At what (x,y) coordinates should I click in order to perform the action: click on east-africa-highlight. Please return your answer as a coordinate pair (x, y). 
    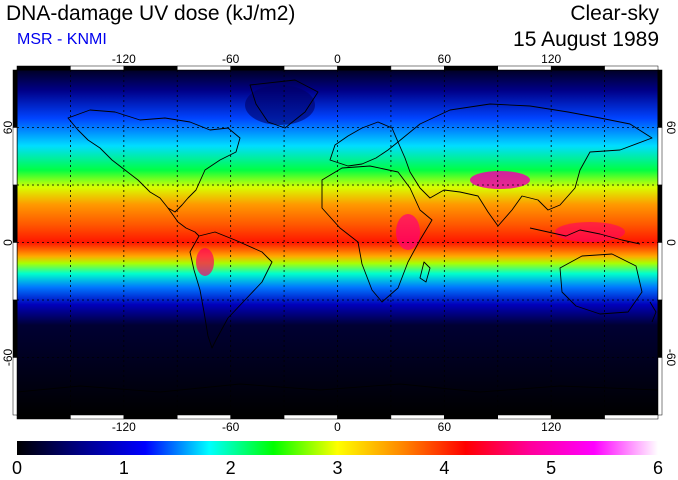
    Looking at the image, I should click on (408, 232).